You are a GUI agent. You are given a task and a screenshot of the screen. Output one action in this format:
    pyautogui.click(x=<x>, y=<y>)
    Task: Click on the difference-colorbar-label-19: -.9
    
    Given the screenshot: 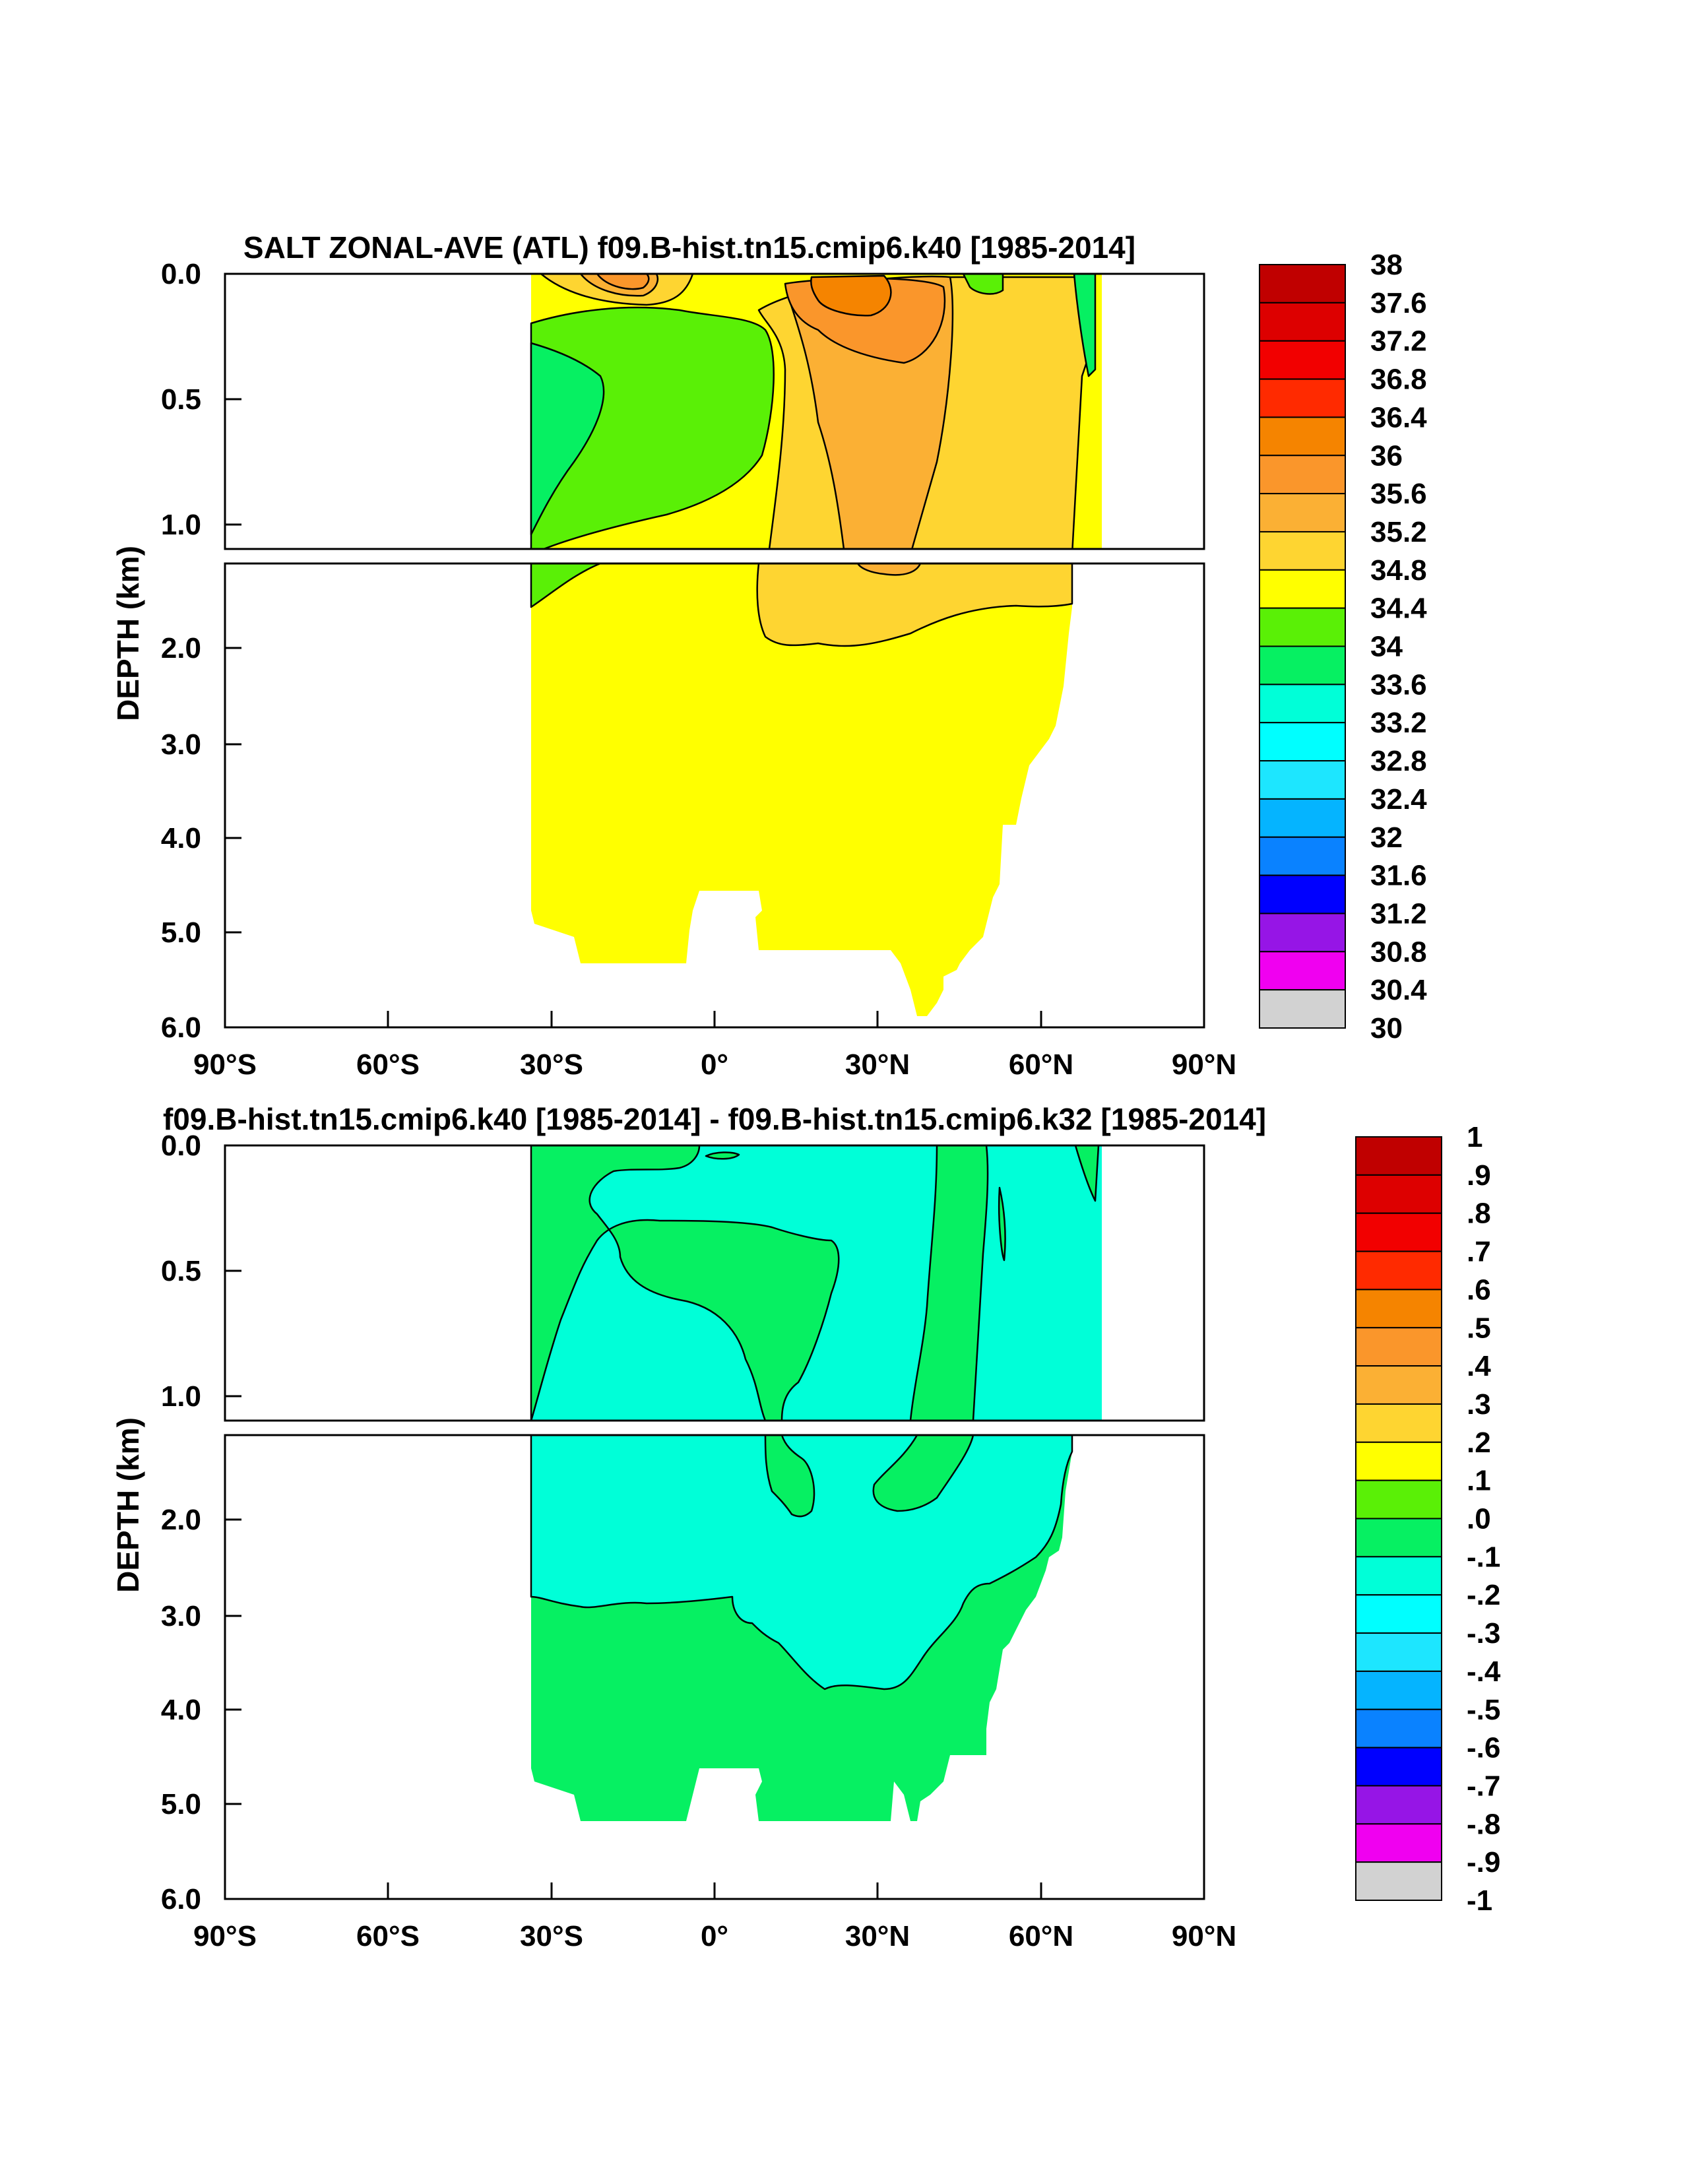 What is the action you would take?
    pyautogui.click(x=1483, y=1862)
    